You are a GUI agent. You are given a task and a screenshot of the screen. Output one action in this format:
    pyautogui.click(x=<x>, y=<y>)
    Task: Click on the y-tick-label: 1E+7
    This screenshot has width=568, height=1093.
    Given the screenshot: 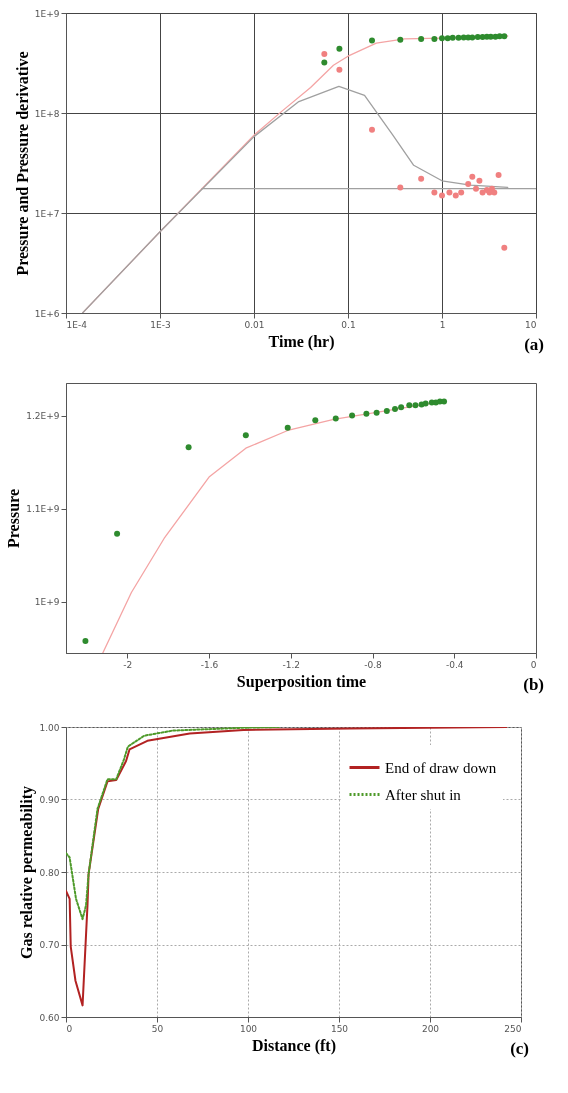 What is the action you would take?
    pyautogui.click(x=47, y=213)
    